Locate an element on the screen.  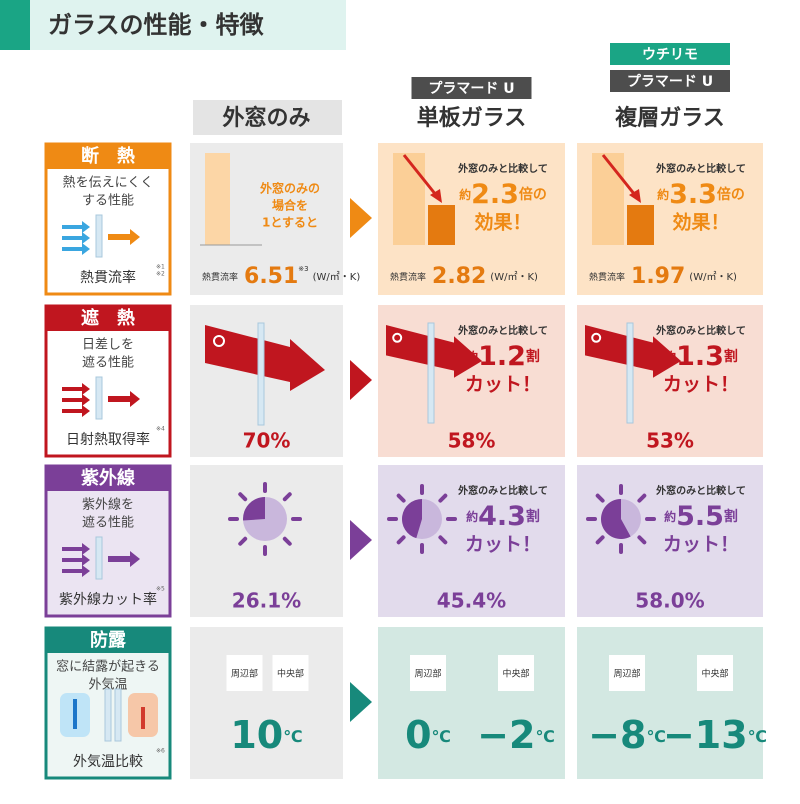
metric-value: 熱貫流率 1.97 (W/㎡・K) is located at coordinates (663, 276).